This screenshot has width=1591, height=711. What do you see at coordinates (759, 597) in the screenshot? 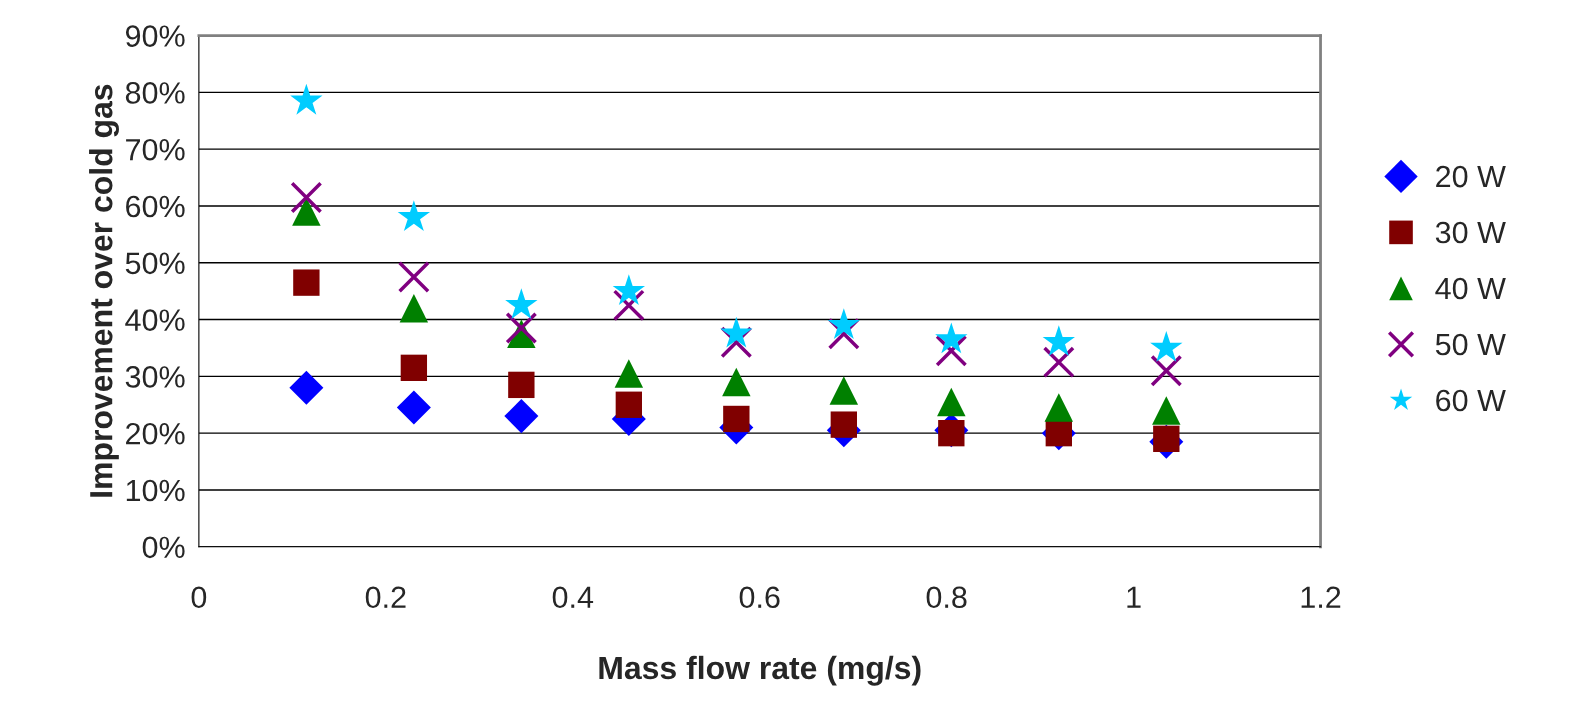
I see `x-tick-label: 0.6` at bounding box center [759, 597].